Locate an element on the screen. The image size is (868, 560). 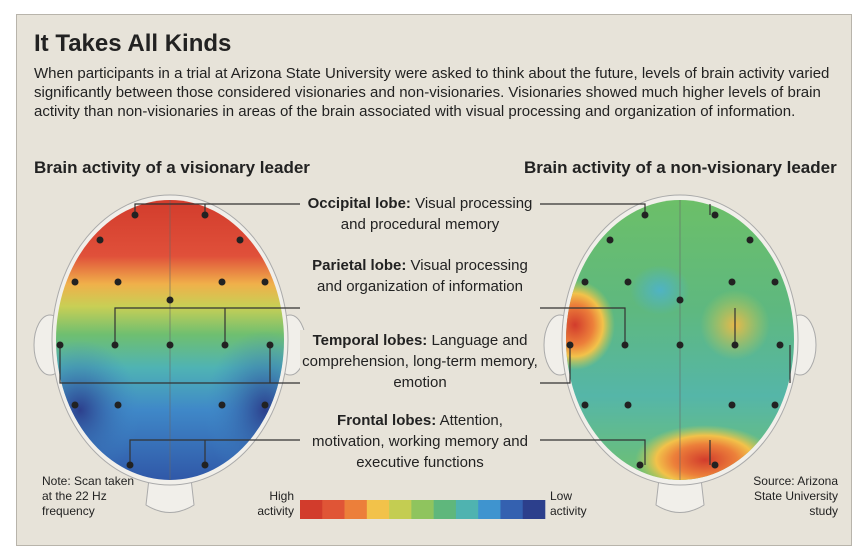
legend is located at coordinates (423, 509).